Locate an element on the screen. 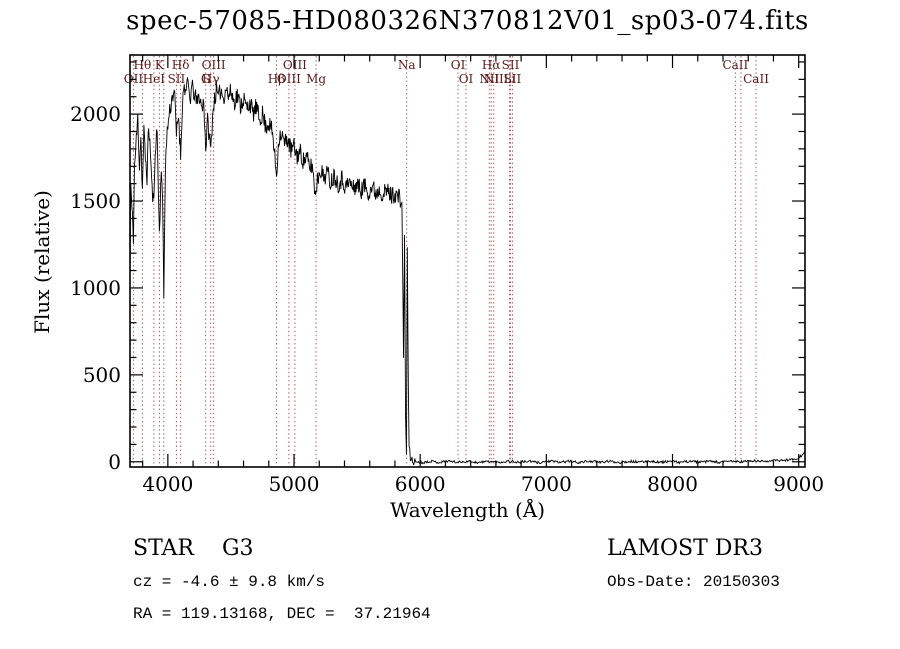 This screenshot has height=649, width=900. x-tick-label: 9000 is located at coordinates (798, 484).